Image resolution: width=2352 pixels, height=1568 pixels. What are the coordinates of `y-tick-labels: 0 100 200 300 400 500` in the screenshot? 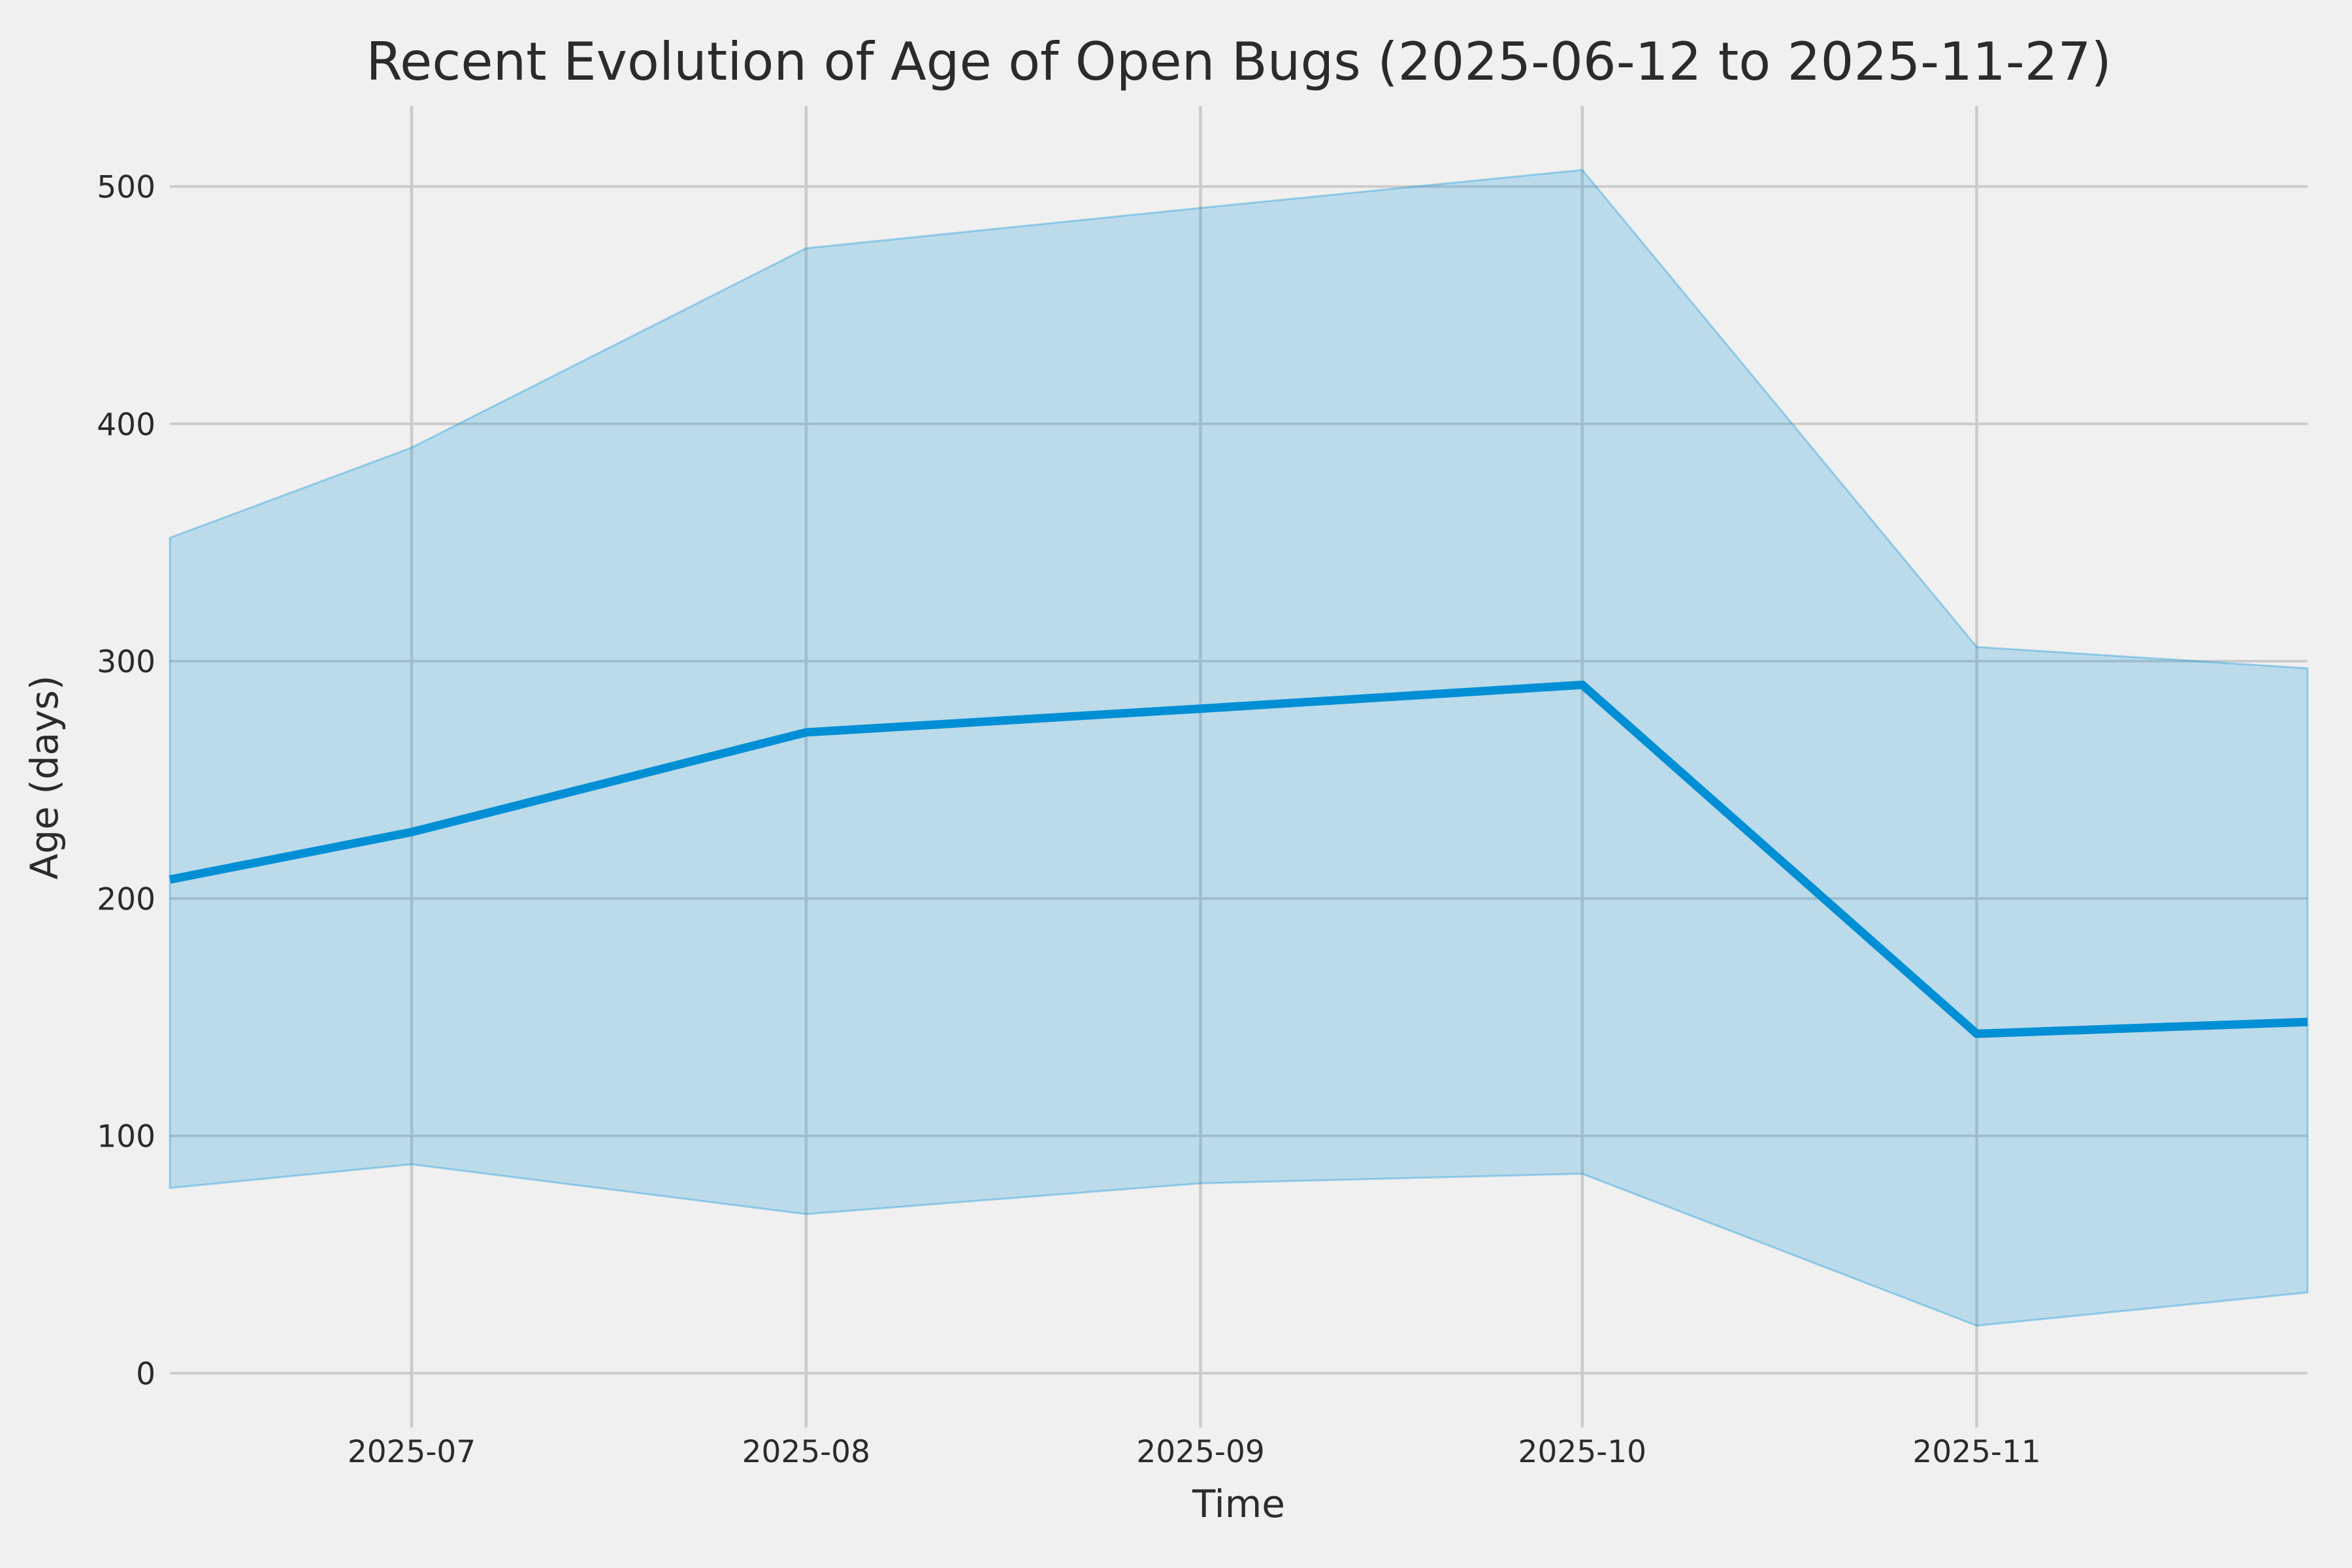 It's located at (126, 781).